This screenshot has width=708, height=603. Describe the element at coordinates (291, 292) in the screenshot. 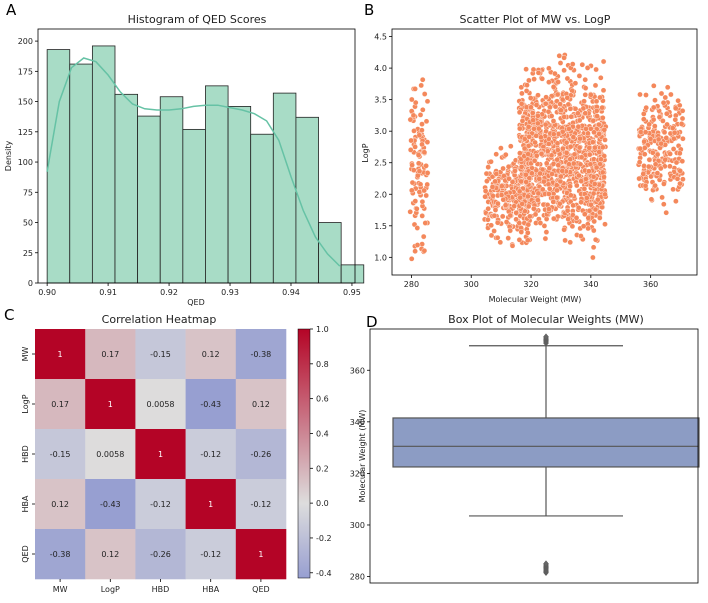

I see `histogram-x-tick-label: 0.94` at that location.